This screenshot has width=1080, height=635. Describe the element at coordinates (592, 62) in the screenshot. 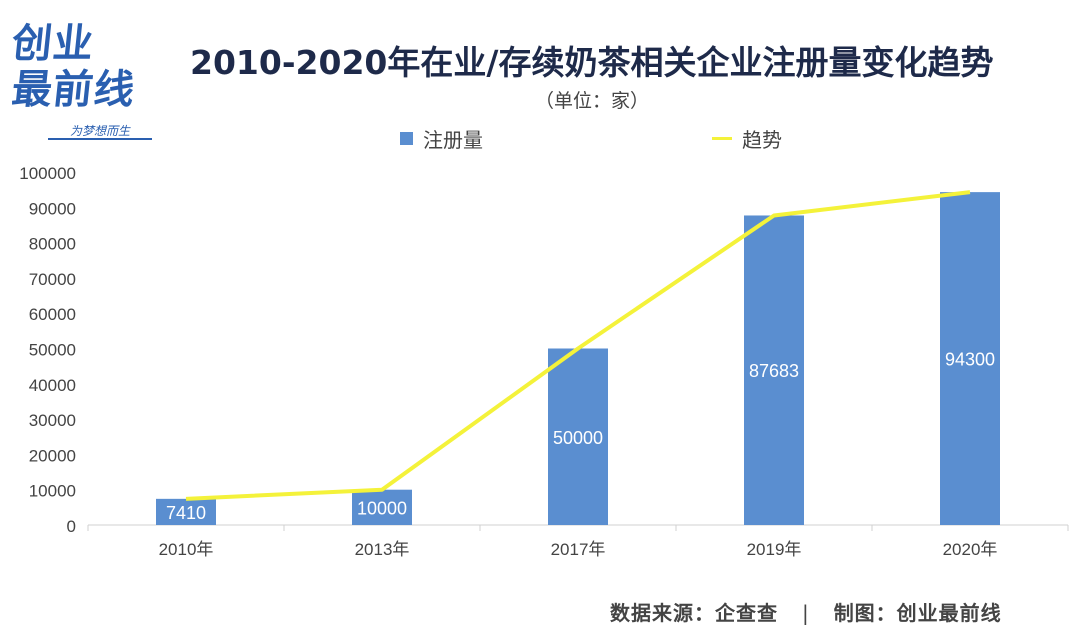

I see `chart-title: 2010-2020年在业/存续奶茶相关企业注册量变化趋势` at that location.